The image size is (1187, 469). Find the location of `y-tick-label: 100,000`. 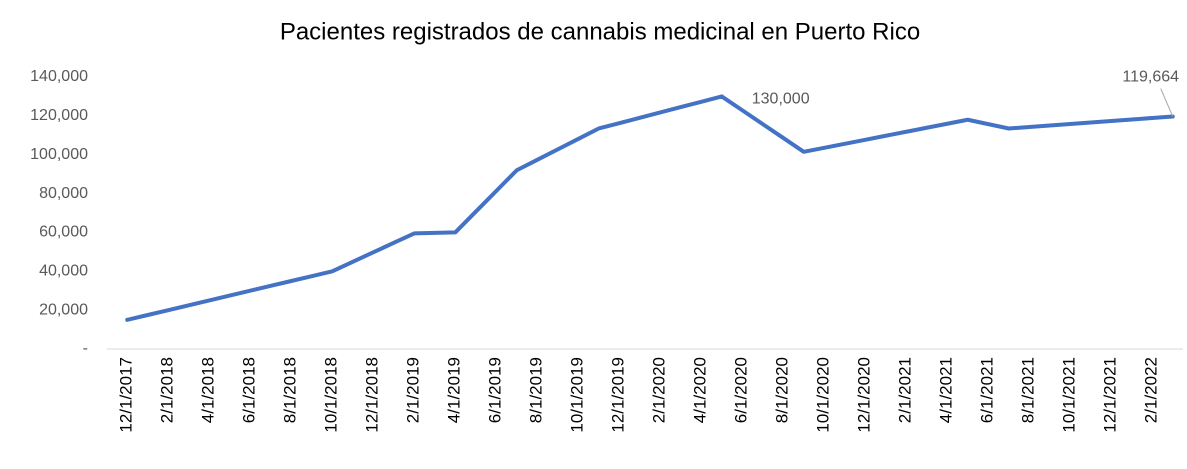

y-tick-label: 100,000 is located at coordinates (59, 154).